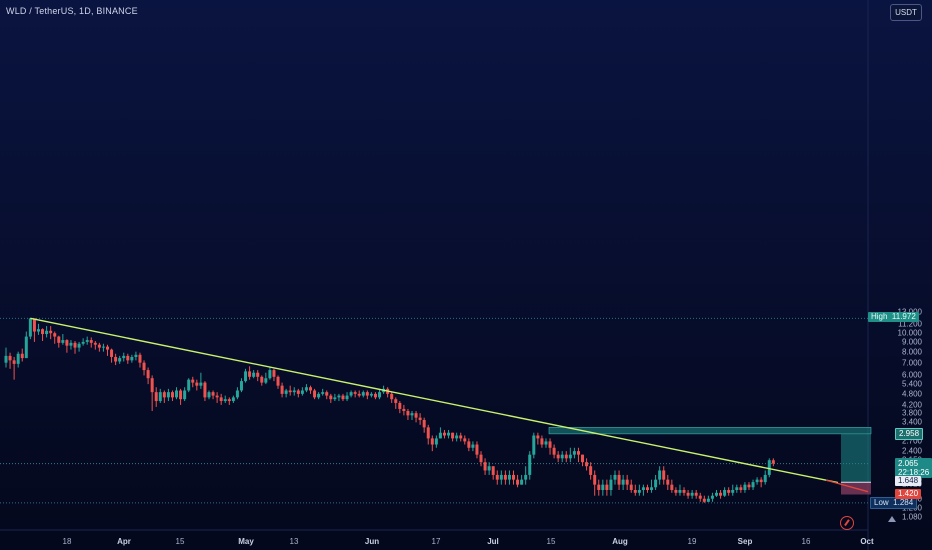  Describe the element at coordinates (710, 431) in the screenshot. I see `resistance-zone` at that location.